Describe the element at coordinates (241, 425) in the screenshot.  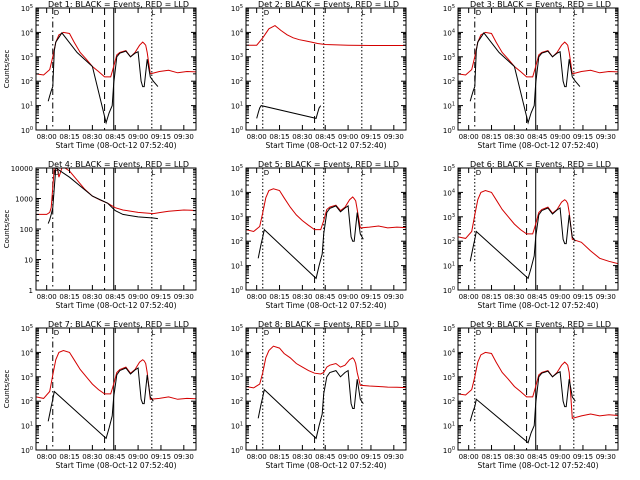
I see `y-tick-label-exponent: 1` at that location.